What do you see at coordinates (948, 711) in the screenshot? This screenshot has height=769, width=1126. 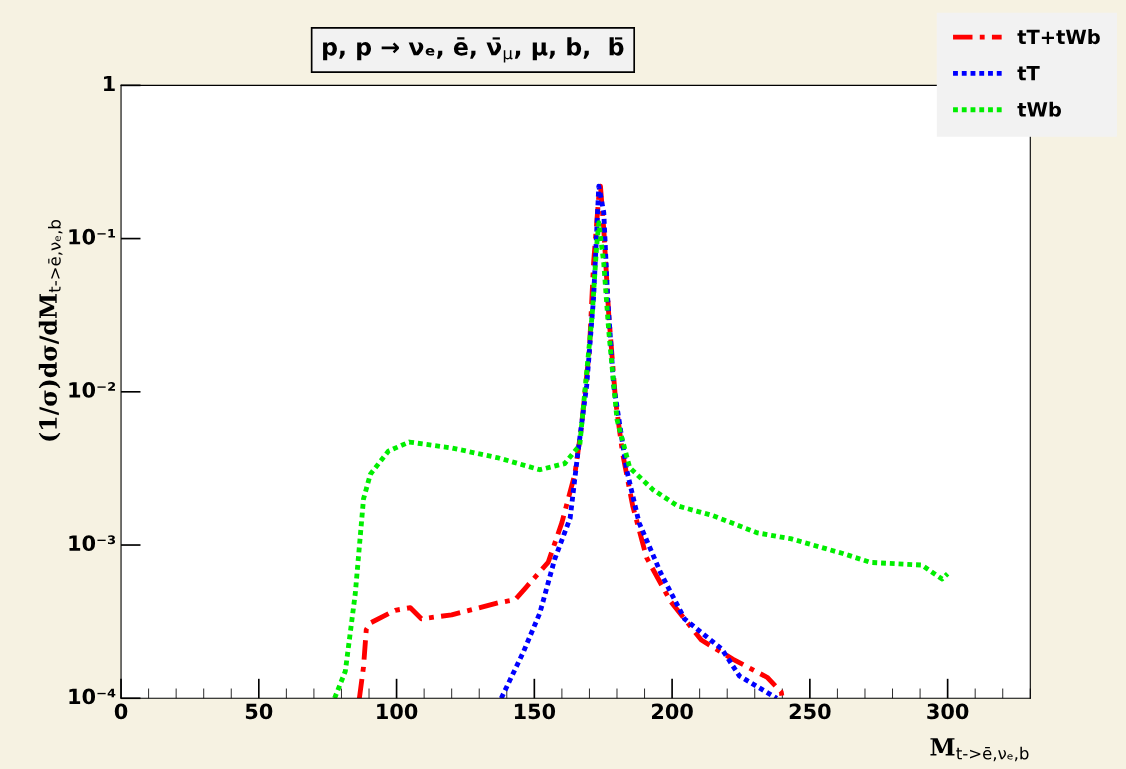 I see `x-tick-label: 300` at bounding box center [948, 711].